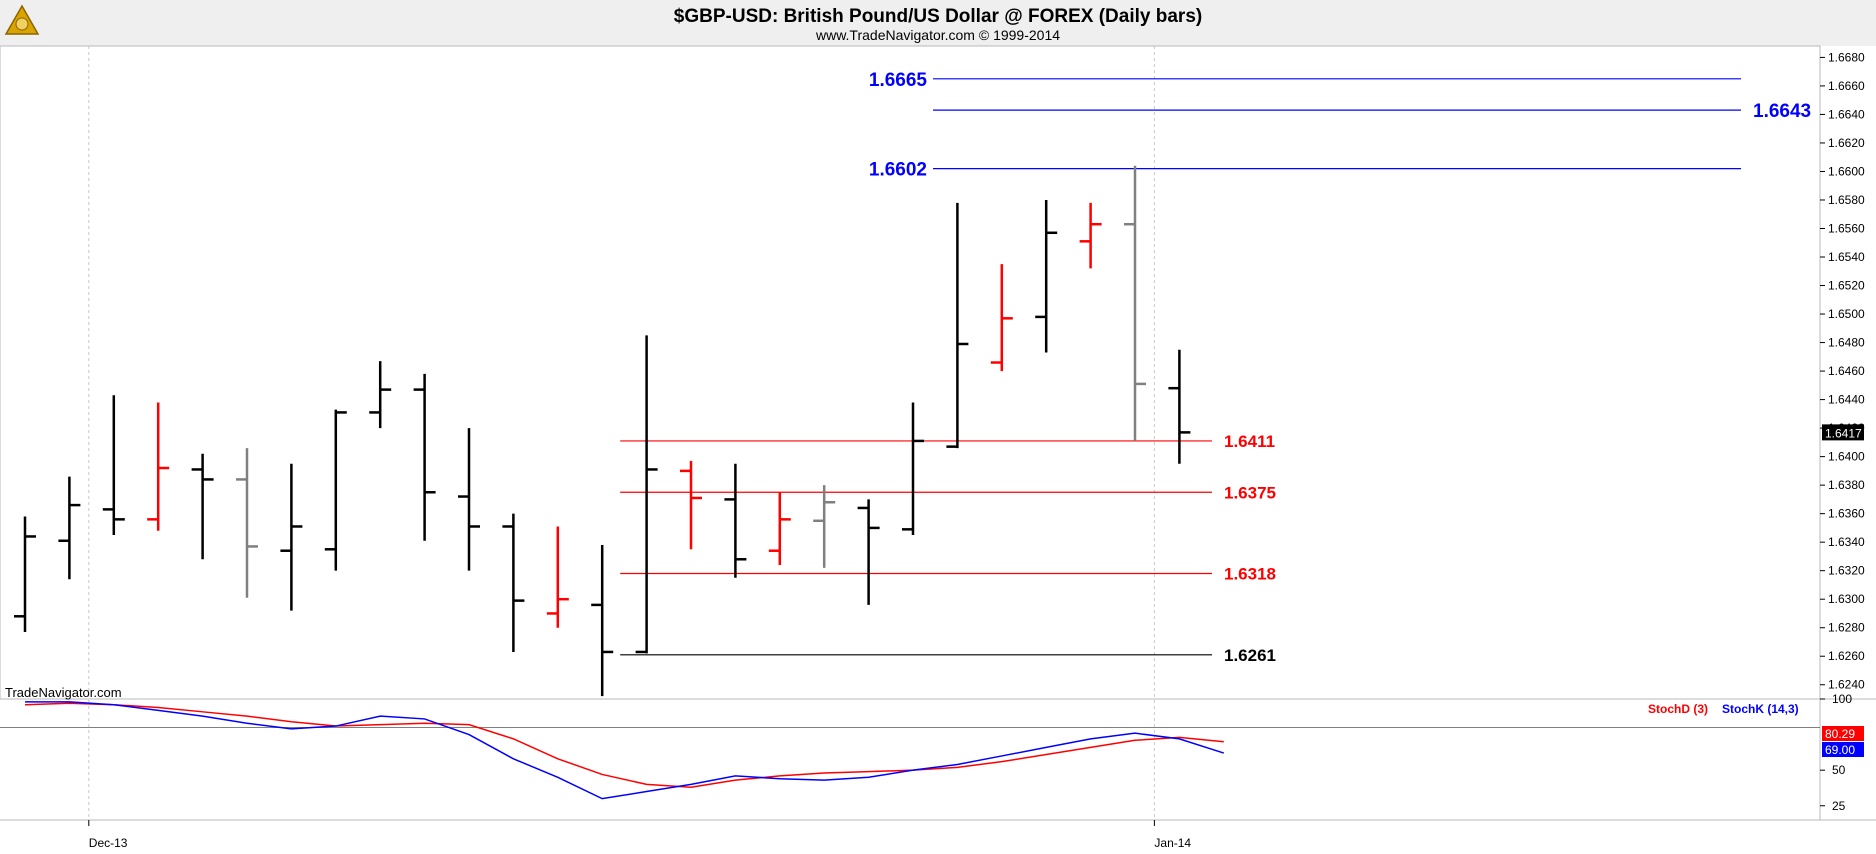 The height and width of the screenshot is (854, 1876). I want to click on level-label: 1.6411, so click(1249, 441).